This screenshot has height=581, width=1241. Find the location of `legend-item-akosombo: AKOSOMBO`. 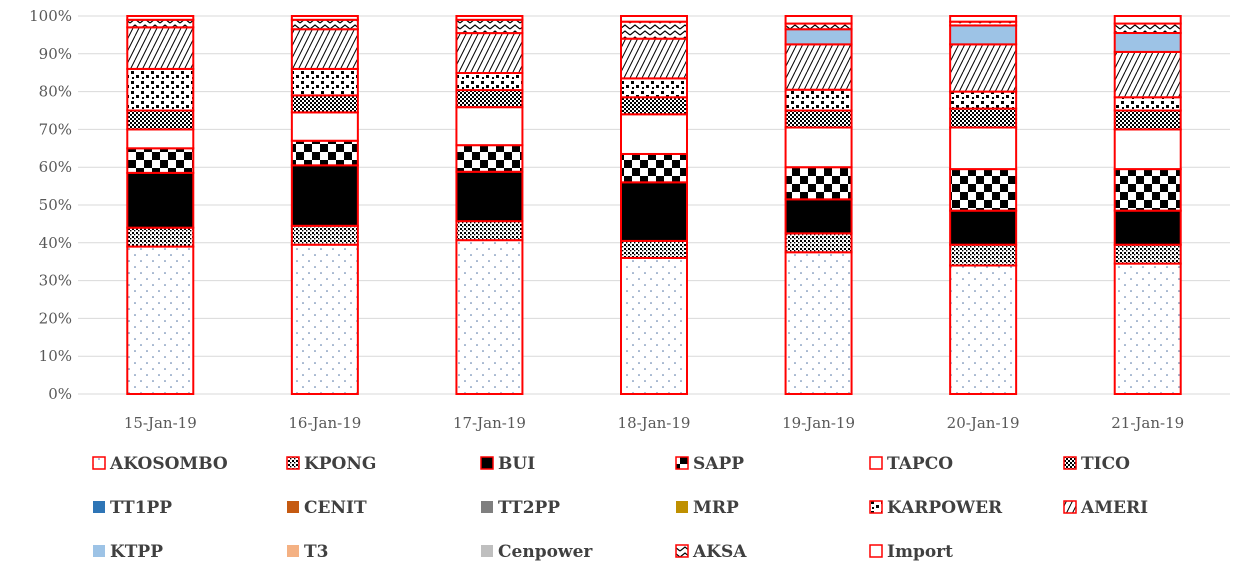

legend-item-akosombo: AKOSOMBO is located at coordinates (160, 464).